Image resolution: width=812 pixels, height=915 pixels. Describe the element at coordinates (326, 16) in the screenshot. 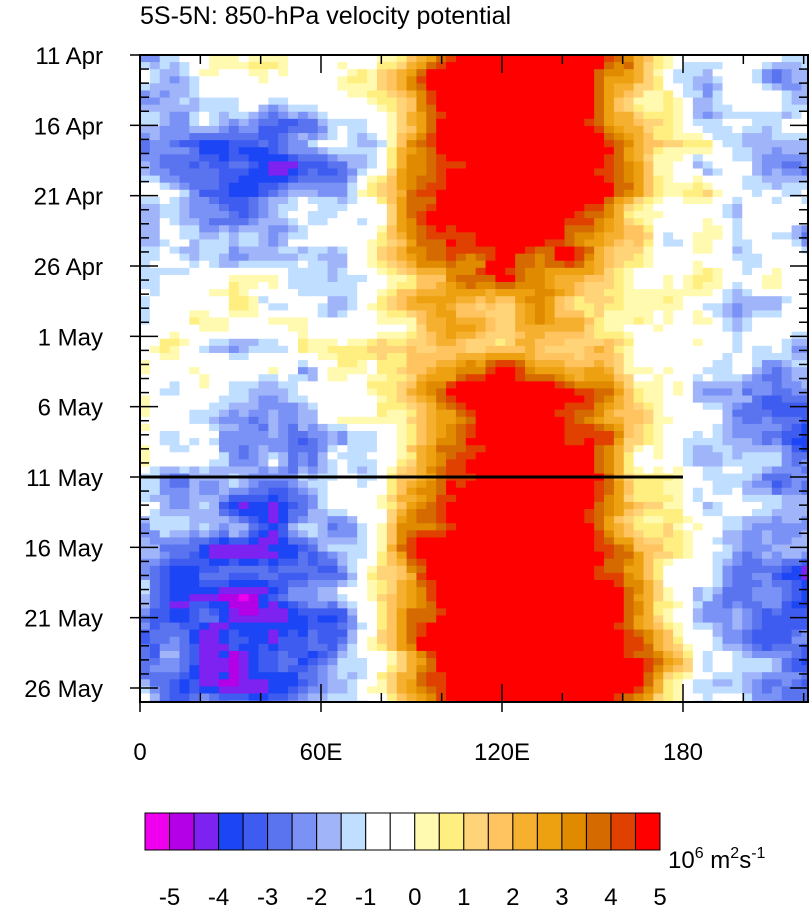

I see `chart-title: 5S-5N: 850-hPa velocity potential` at that location.